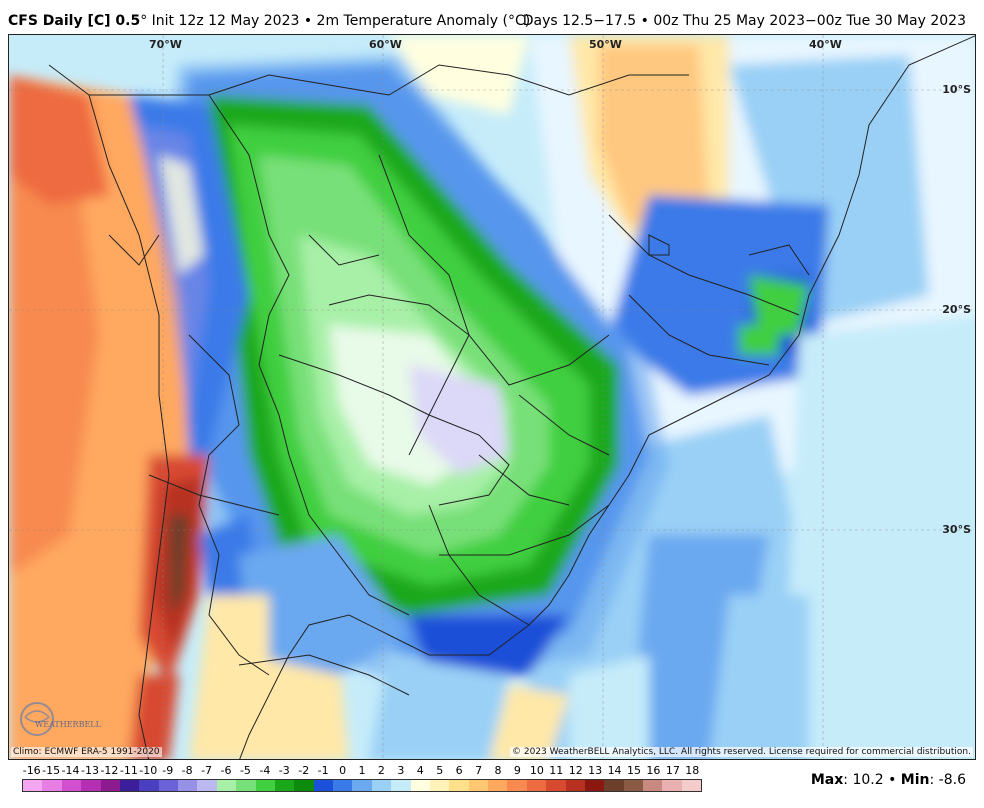  Describe the element at coordinates (420, 770) in the screenshot. I see `colorbar-tick-label: 4` at that location.